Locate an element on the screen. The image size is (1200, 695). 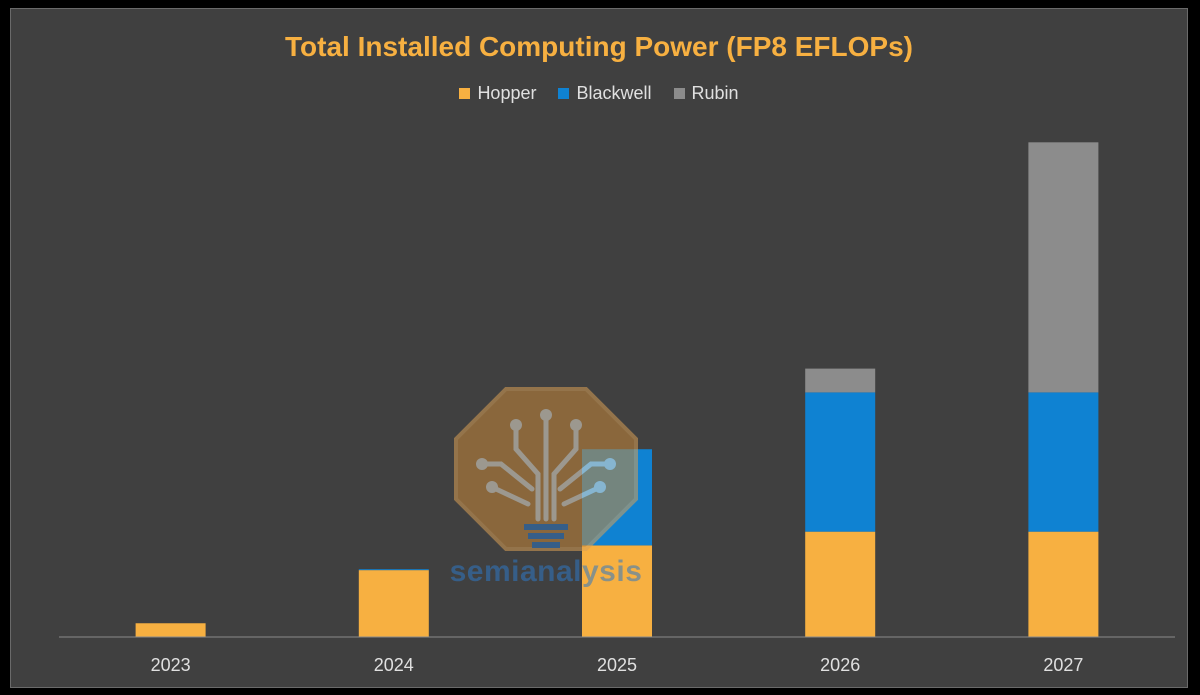
bar-blackwell-2027 is located at coordinates (1063, 462).